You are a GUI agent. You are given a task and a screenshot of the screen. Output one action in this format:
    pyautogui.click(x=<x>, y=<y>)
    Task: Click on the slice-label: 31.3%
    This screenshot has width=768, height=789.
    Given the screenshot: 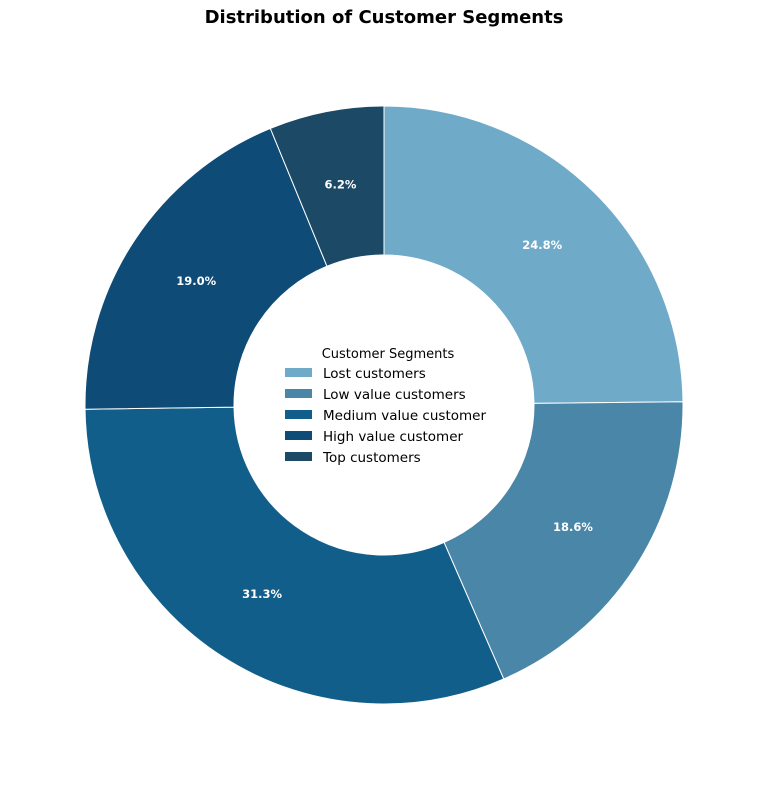 What is the action you would take?
    pyautogui.click(x=262, y=594)
    